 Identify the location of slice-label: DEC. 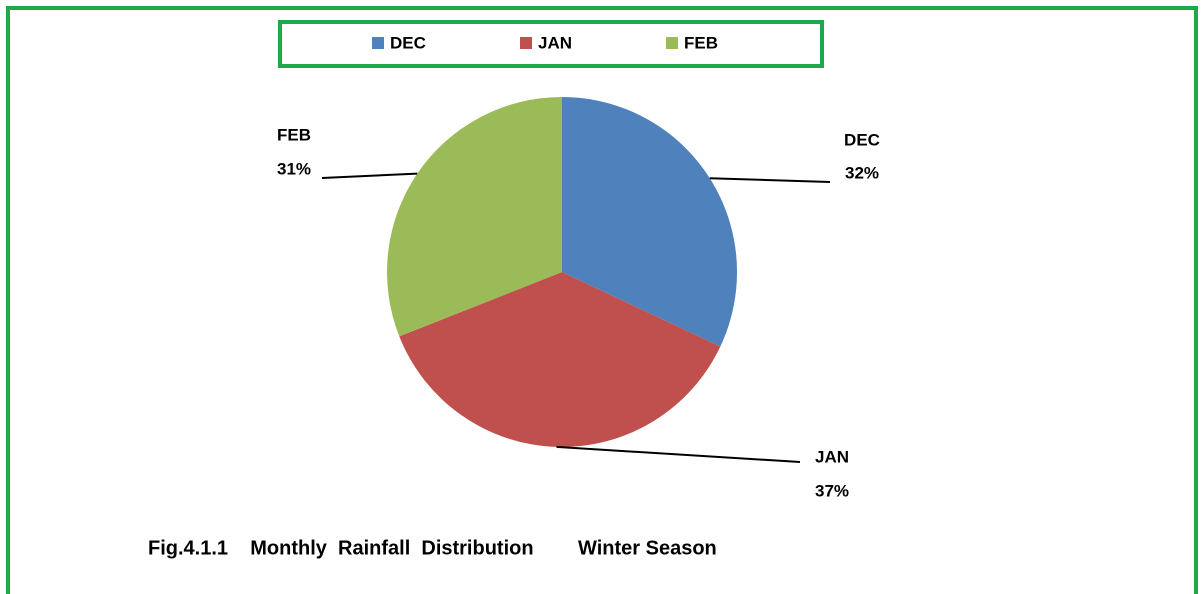
(862, 139).